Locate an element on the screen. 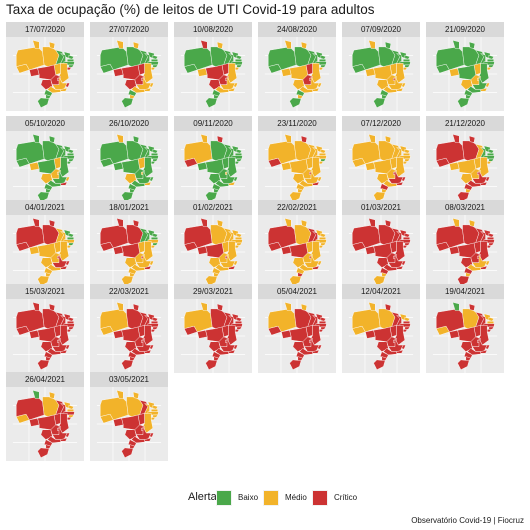 Image resolution: width=530 pixels, height=530 pixels. facet-panel: 22/03/2021 is located at coordinates (129, 328).